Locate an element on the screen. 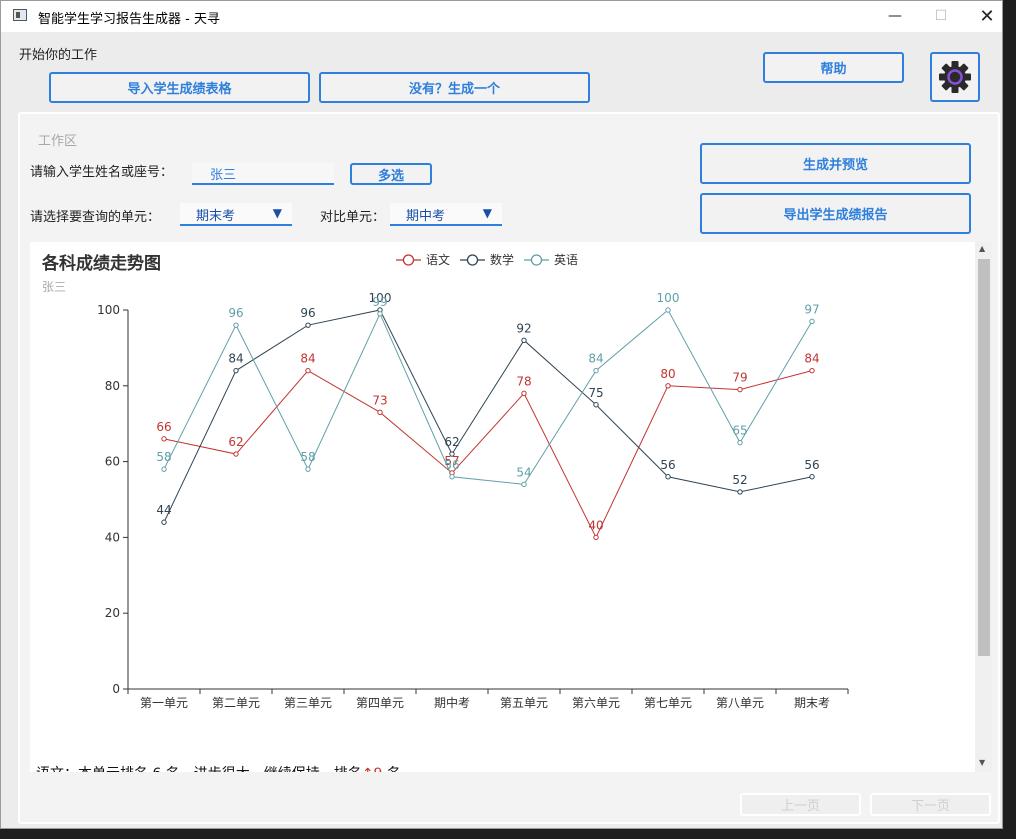  x-tick-label: 期末考 is located at coordinates (812, 703).